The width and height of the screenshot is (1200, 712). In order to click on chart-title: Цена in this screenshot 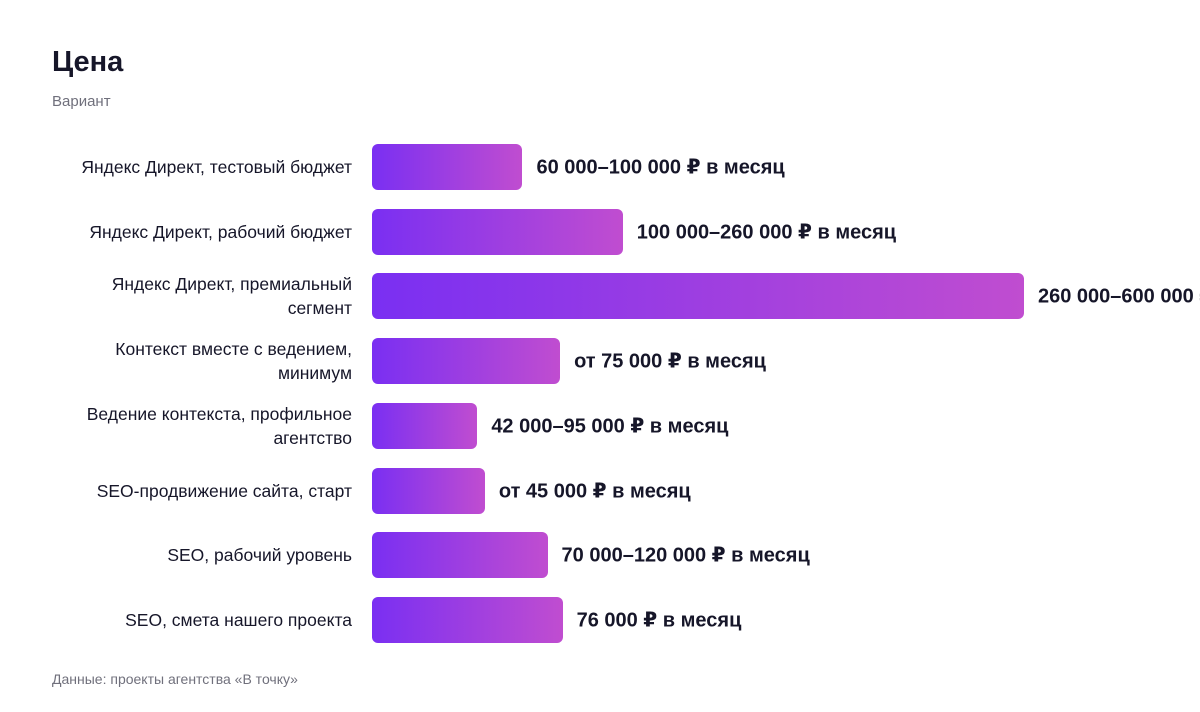, I will do `click(88, 62)`.